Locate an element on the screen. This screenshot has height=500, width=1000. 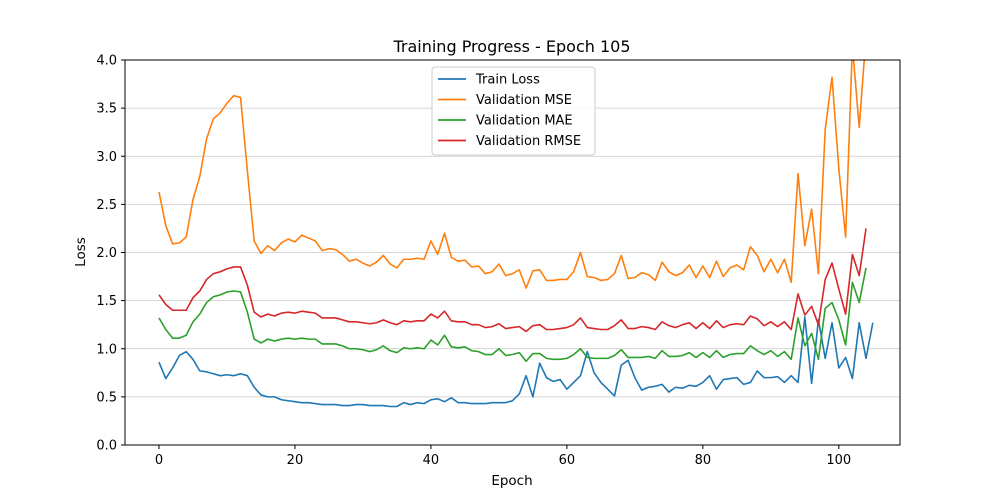
series-line-validation-rmse is located at coordinates (512, 280).